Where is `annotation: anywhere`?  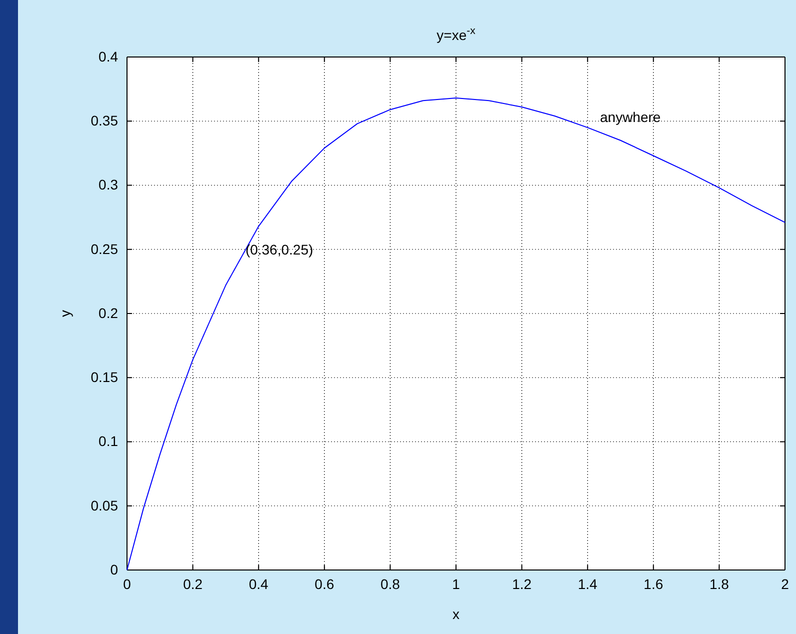 annotation: anywhere is located at coordinates (630, 117).